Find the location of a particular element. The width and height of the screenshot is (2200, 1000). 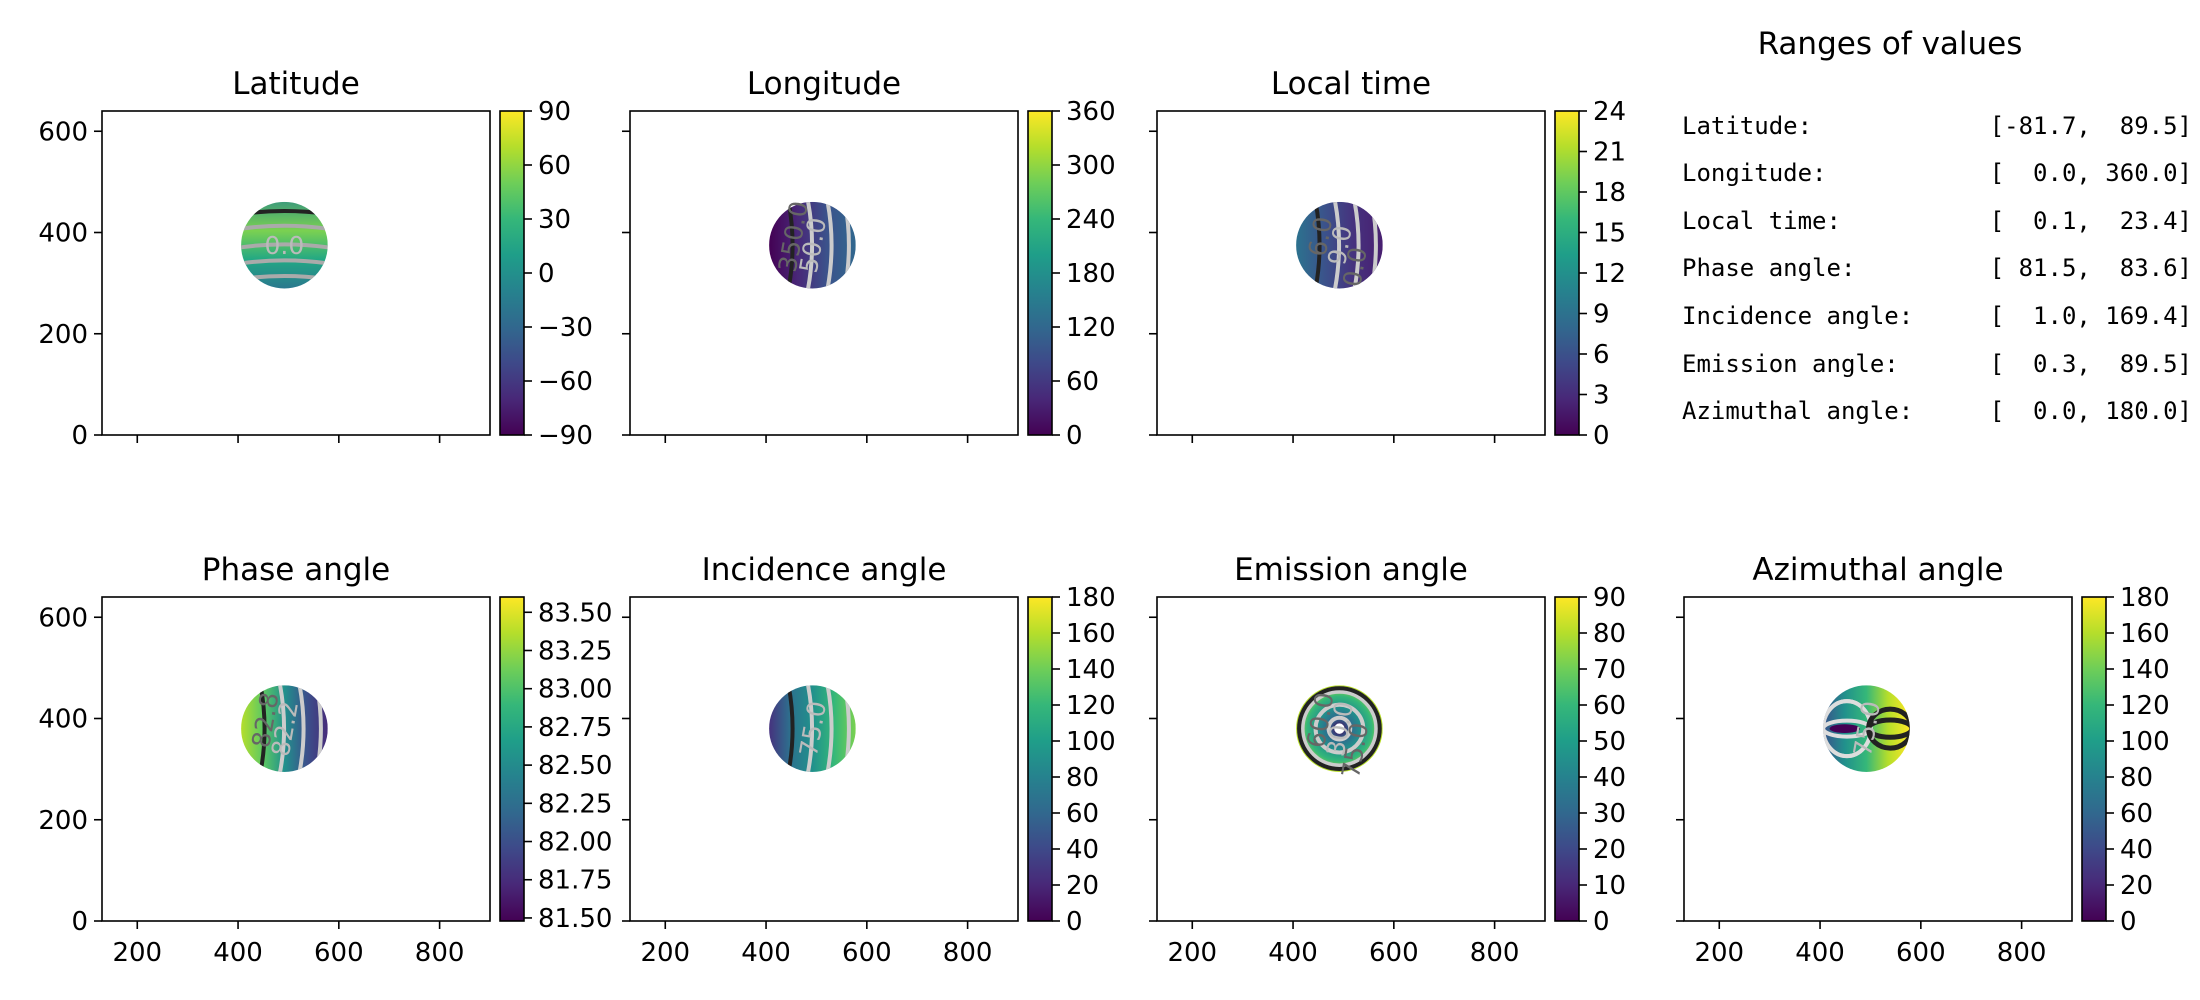

colorbar-tick-label: 60 is located at coordinates (2136, 814).